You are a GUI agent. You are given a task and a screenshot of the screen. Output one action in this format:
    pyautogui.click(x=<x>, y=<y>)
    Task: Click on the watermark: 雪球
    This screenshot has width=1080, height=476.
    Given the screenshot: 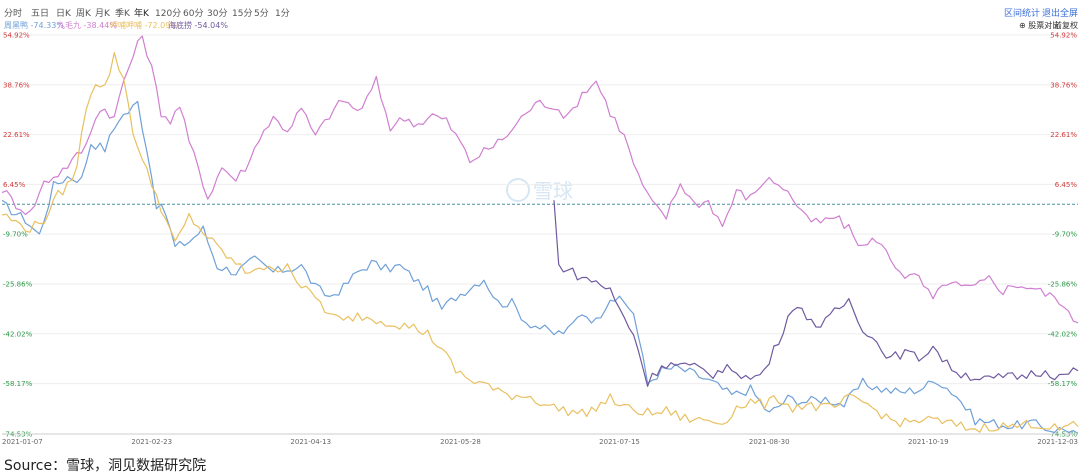 What is the action you would take?
    pyautogui.click(x=539, y=190)
    